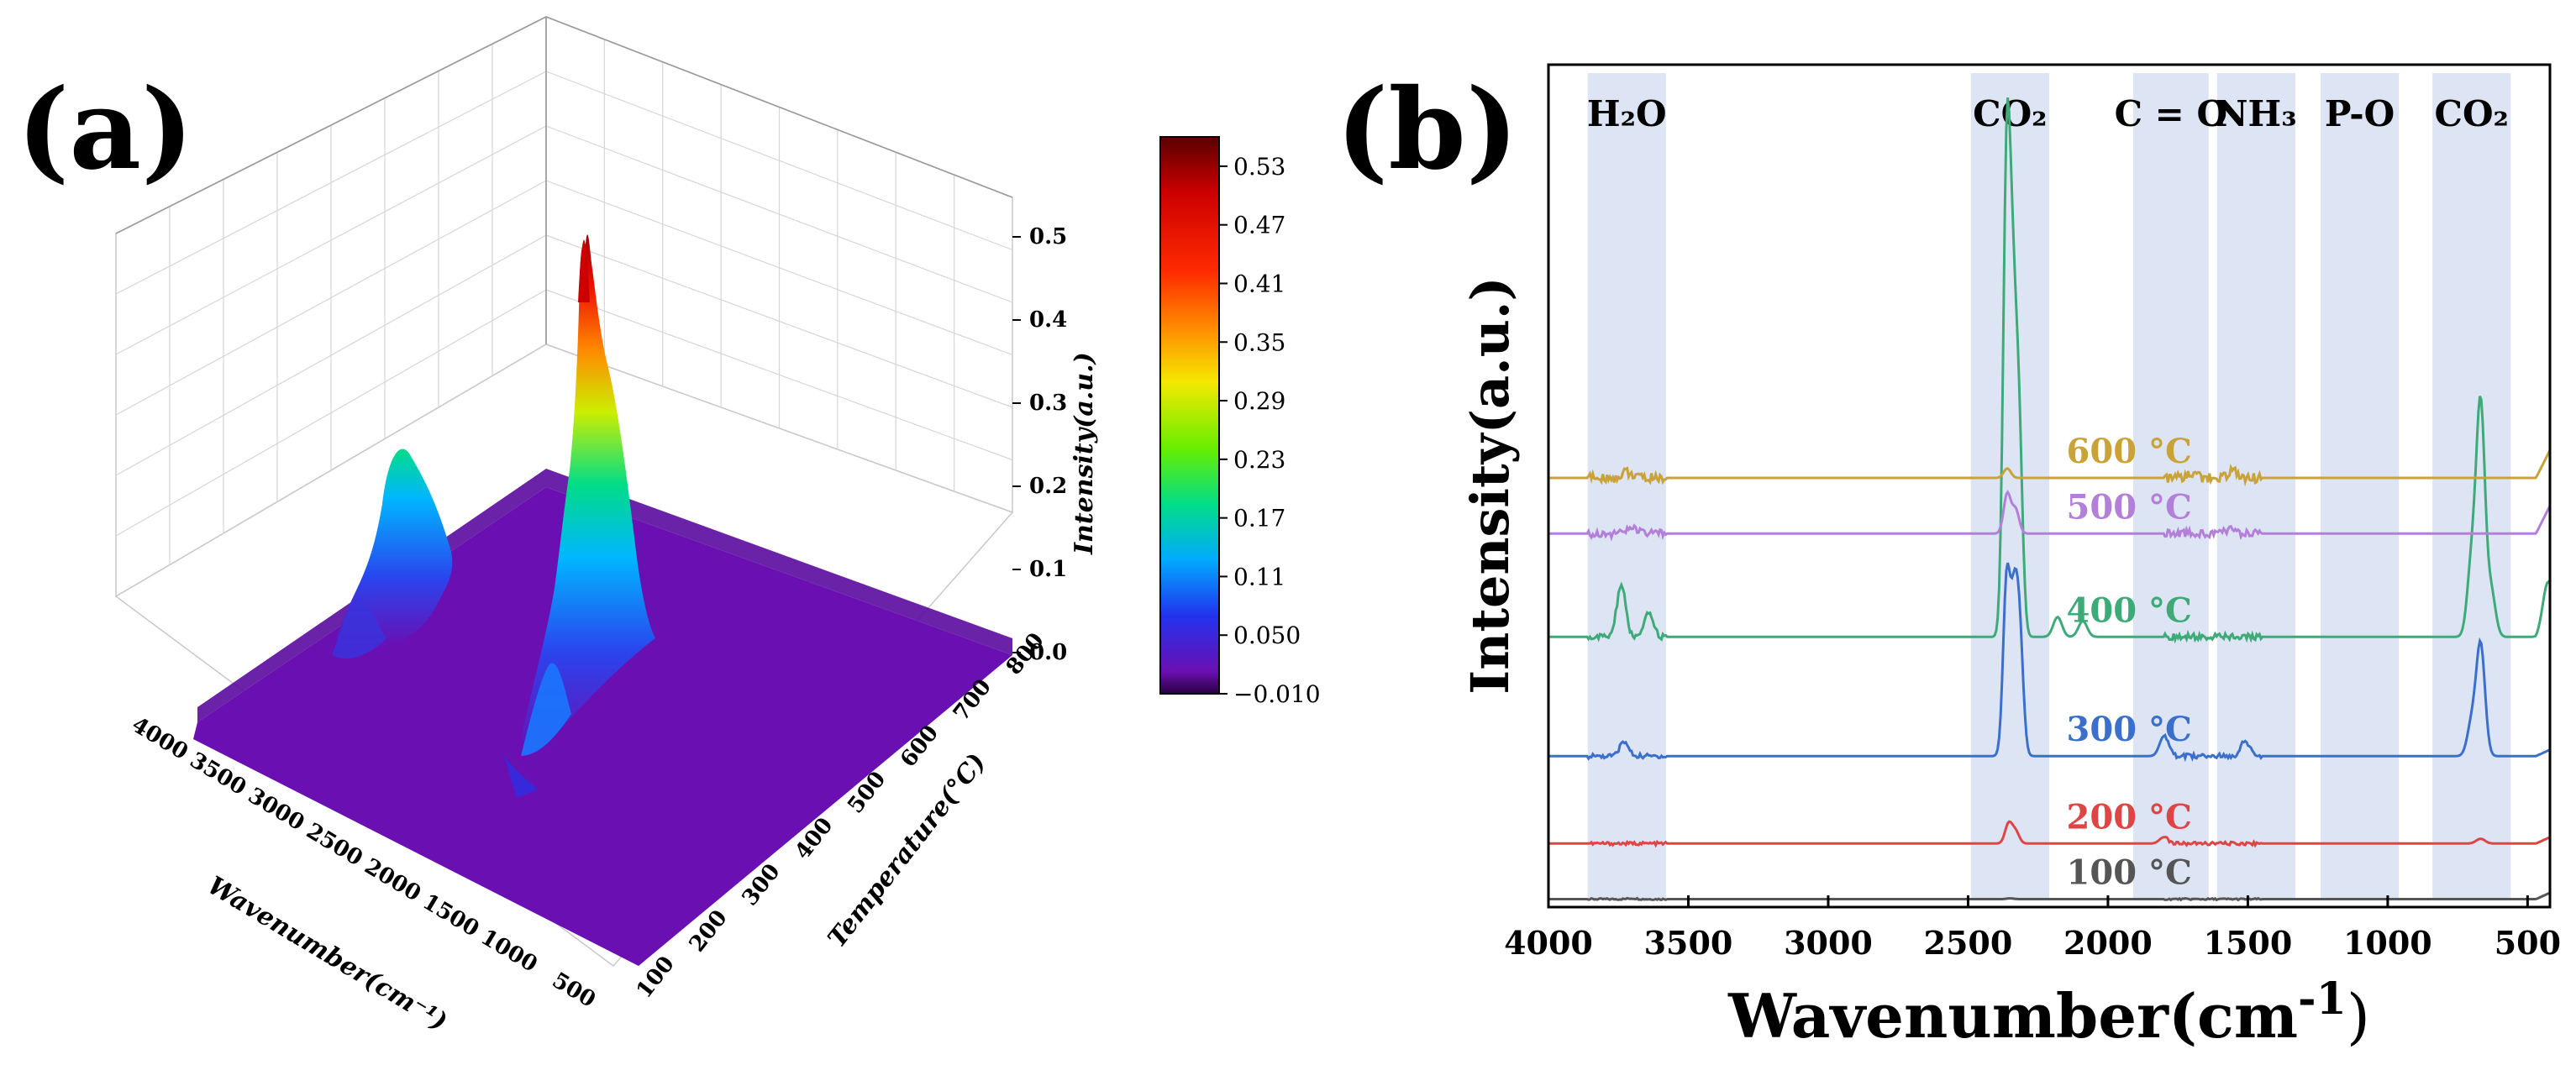 This screenshot has width=2576, height=1065. Describe the element at coordinates (1048, 403) in the screenshot. I see `z-tick-label-3d: 0.3` at that location.